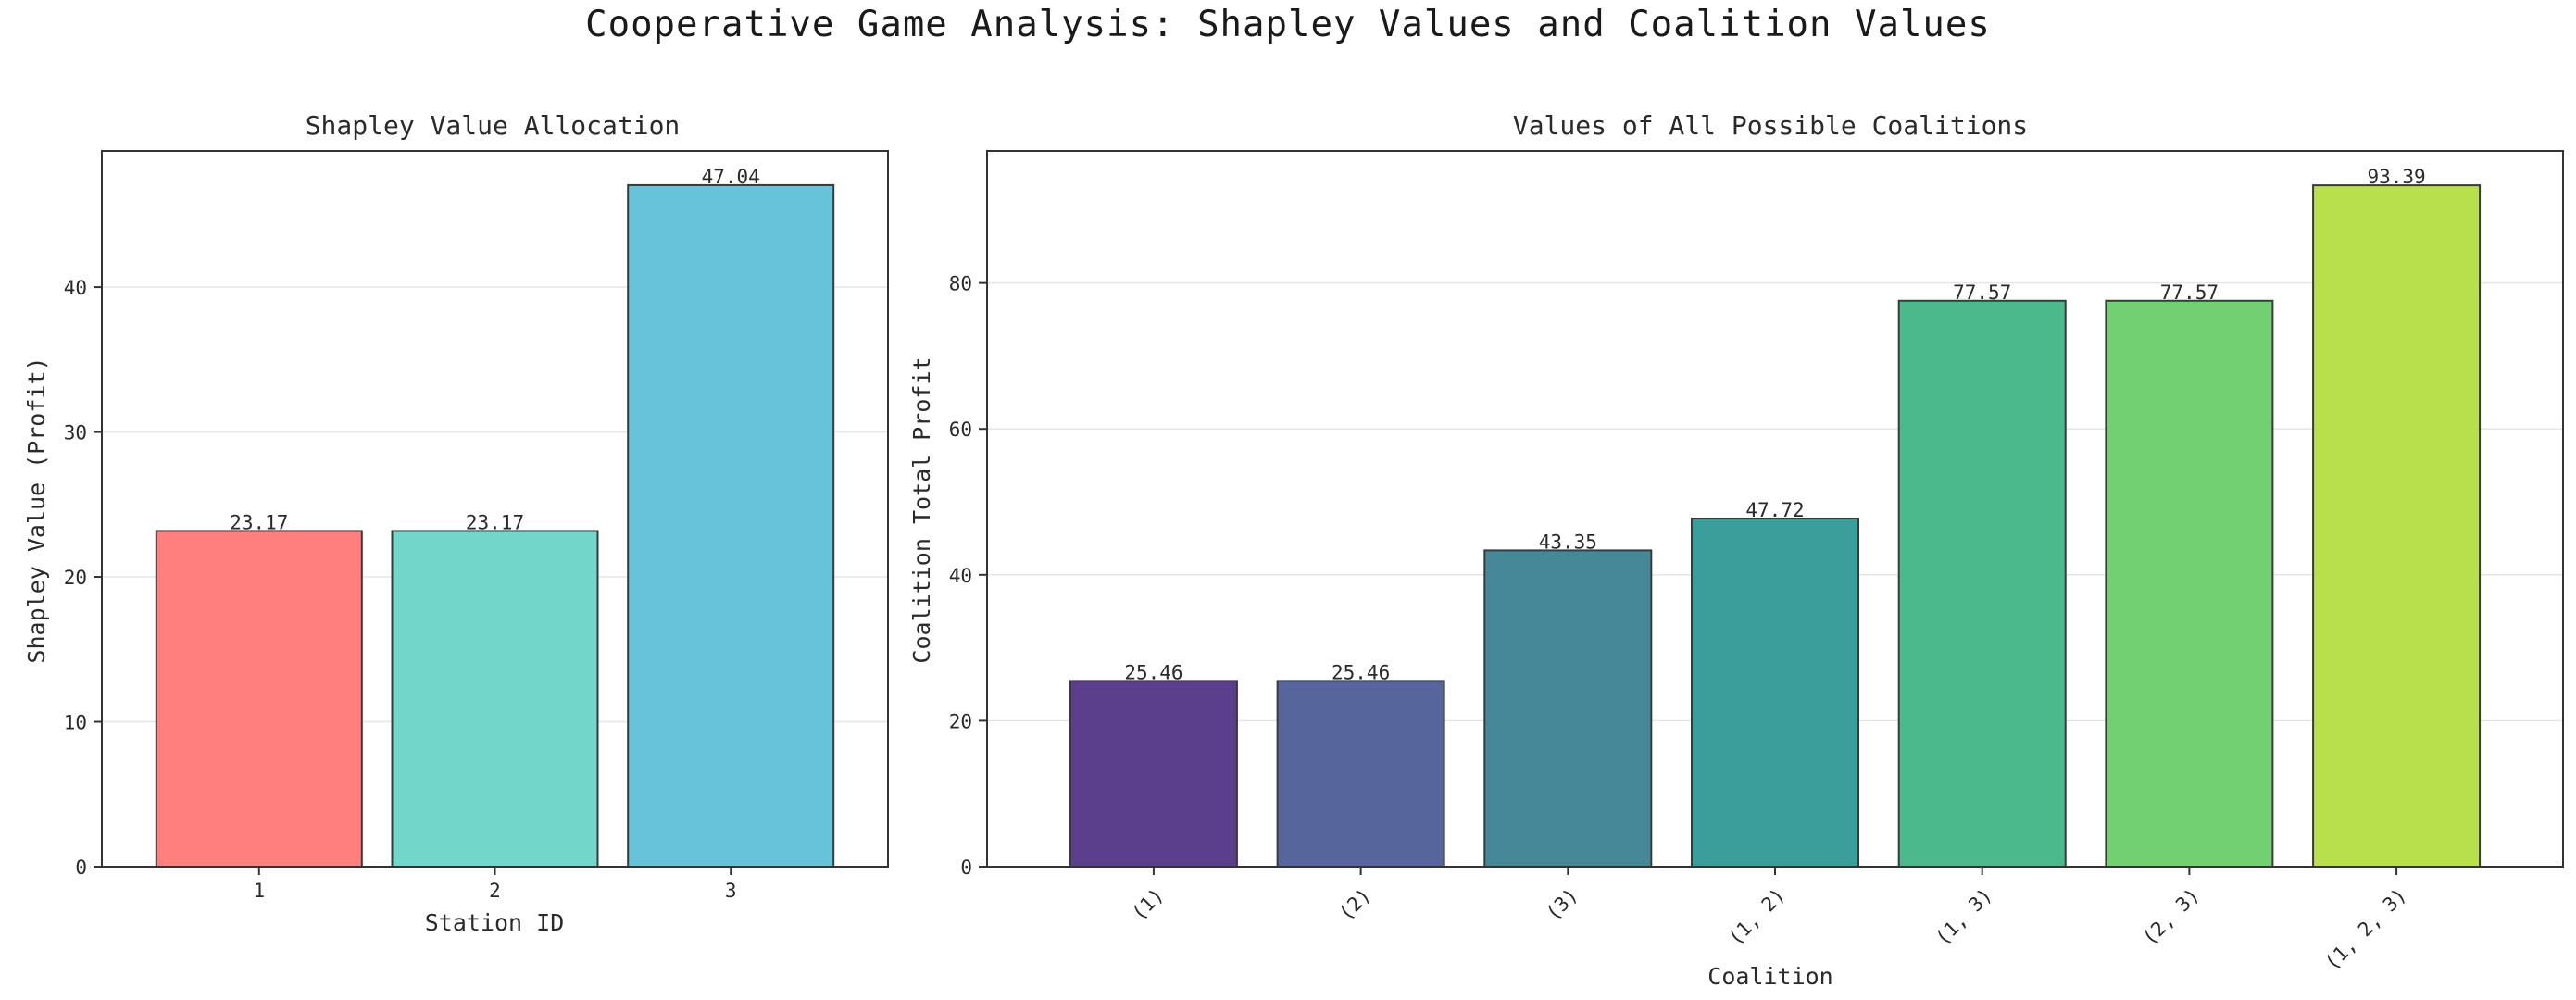  Describe the element at coordinates (960, 721) in the screenshot. I see `coalition-ytick-label: 20` at that location.